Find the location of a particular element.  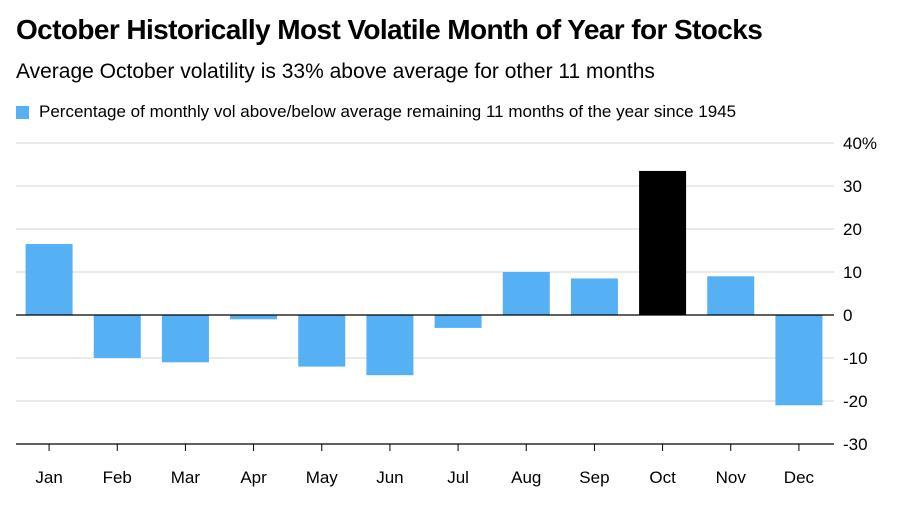

x-tick-label: Apr is located at coordinates (253, 477).